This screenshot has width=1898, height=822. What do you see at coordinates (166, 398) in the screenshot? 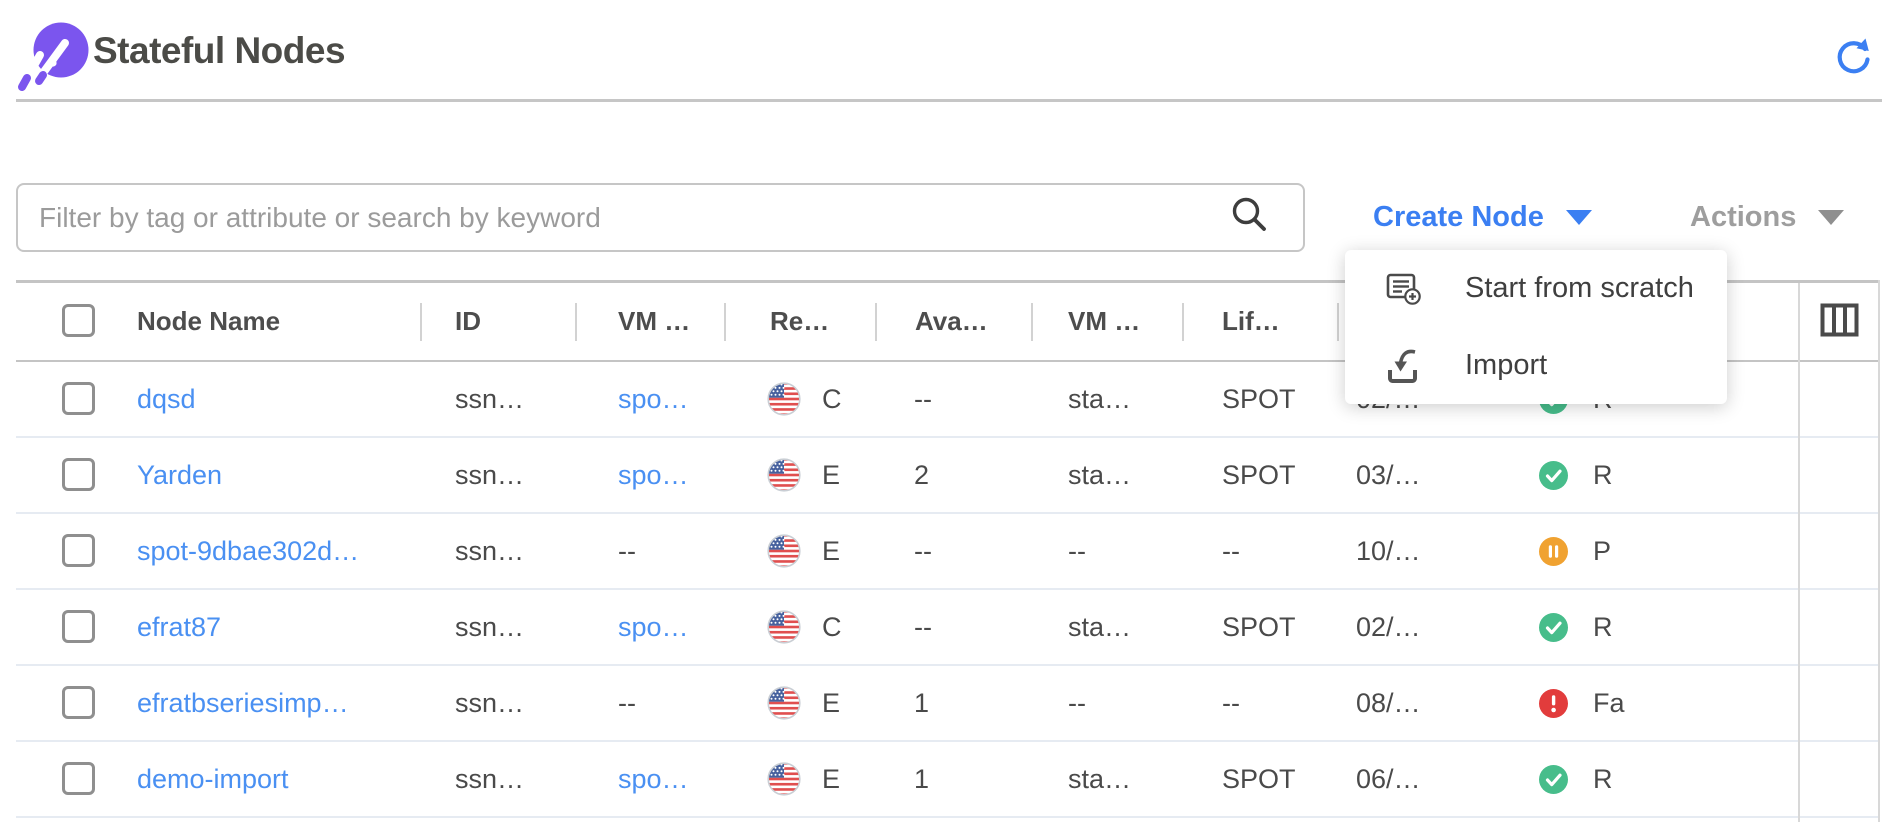
I see `node-name-link: dqsd` at bounding box center [166, 398].